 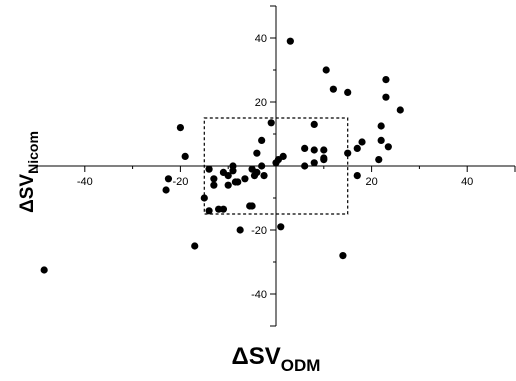 I want to click on y-tick-label: -20, so click(x=259, y=231).